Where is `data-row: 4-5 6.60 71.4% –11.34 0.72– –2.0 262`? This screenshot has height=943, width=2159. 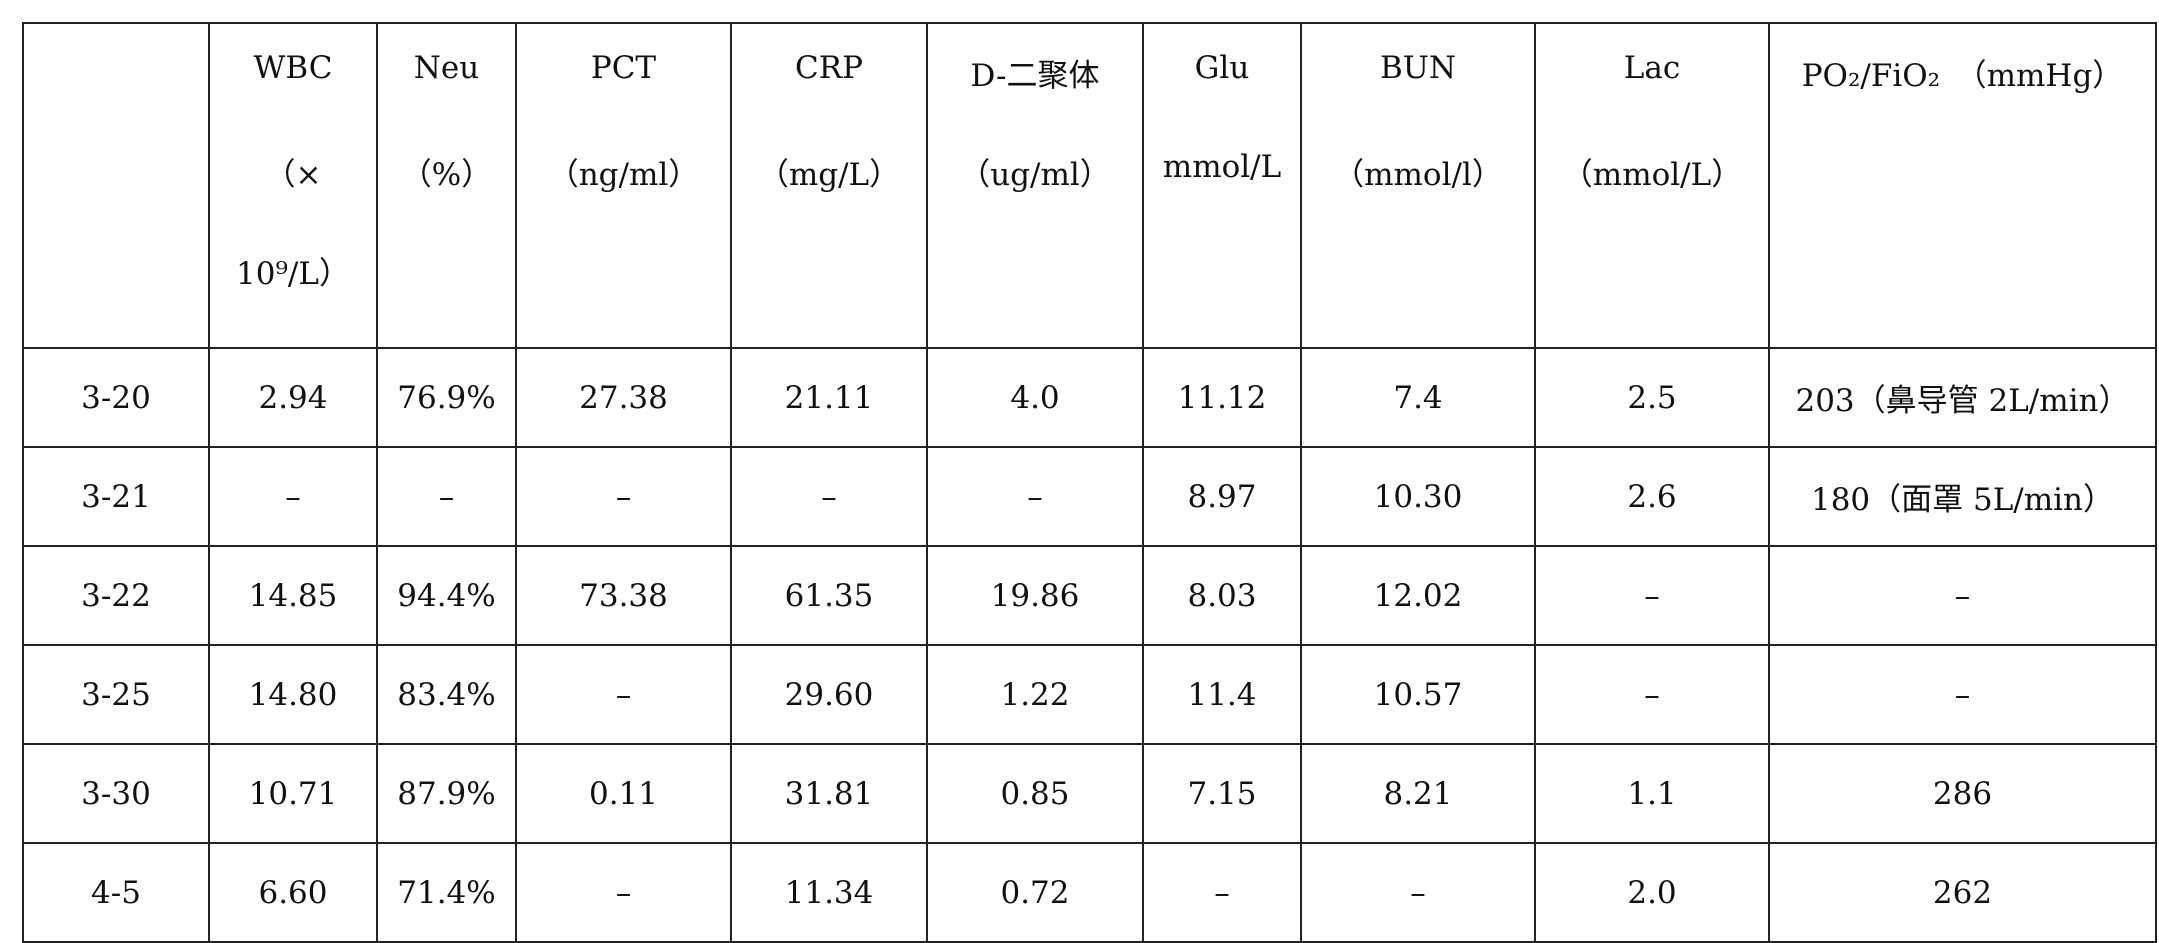 data-row: 4-5 6.60 71.4% –11.34 0.72– –2.0 262 is located at coordinates (1089, 892).